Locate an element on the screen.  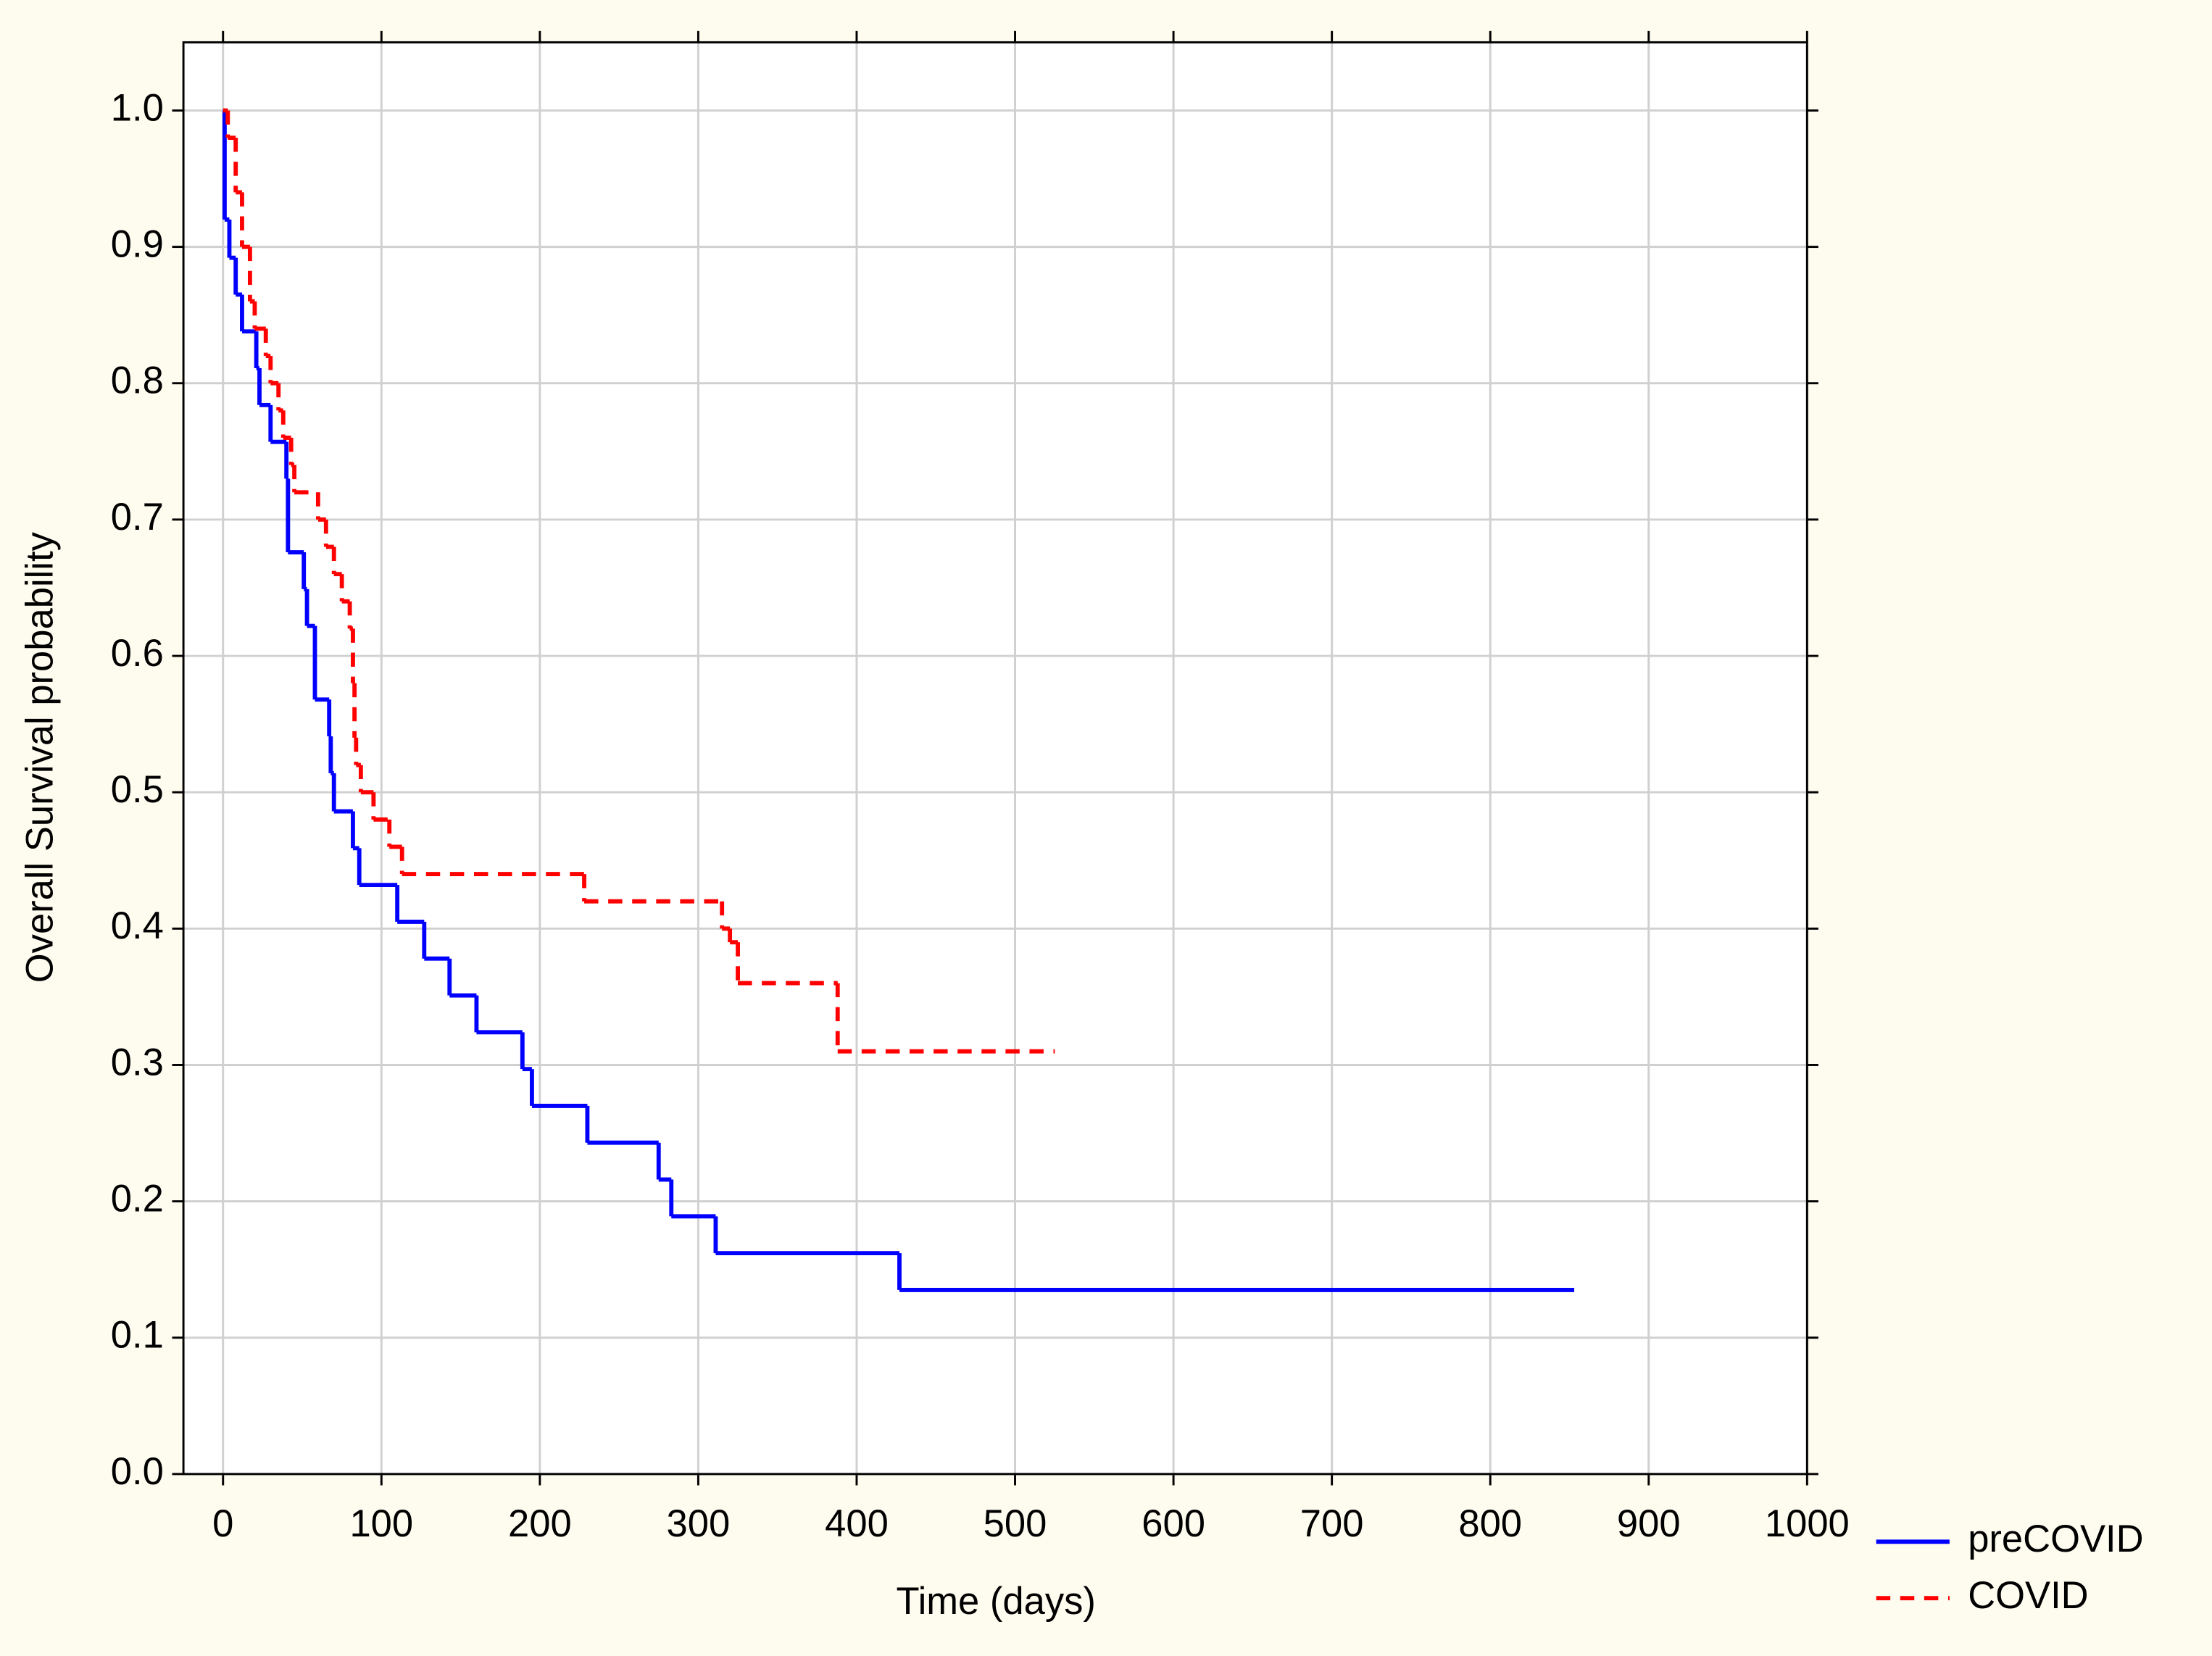
x-tick-label: 0 is located at coordinates (222, 1523).